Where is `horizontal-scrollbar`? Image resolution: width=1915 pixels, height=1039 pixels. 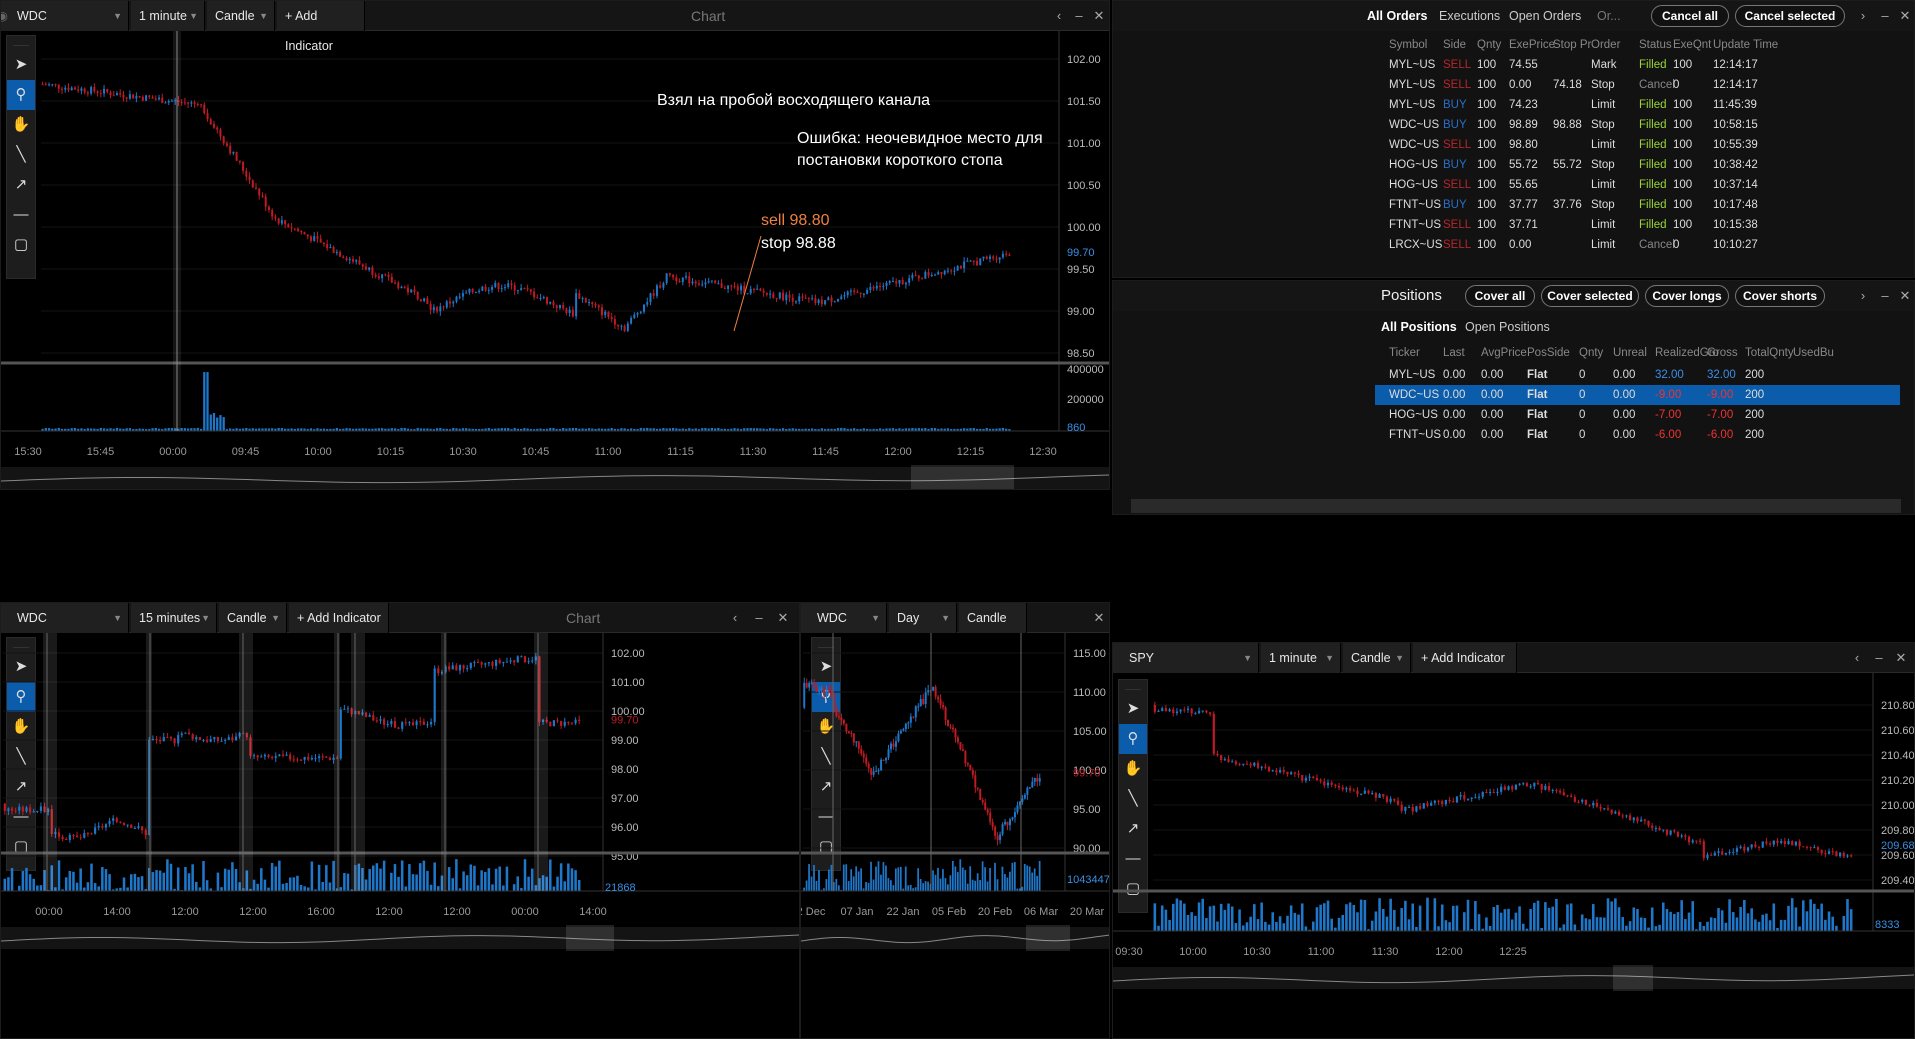 horizontal-scrollbar is located at coordinates (1516, 506).